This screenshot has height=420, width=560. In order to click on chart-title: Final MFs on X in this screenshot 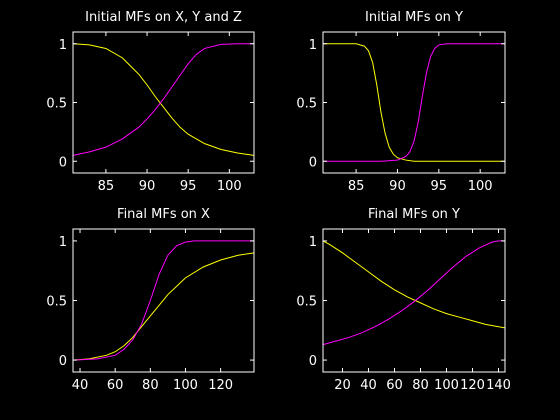, I will do `click(163, 214)`.